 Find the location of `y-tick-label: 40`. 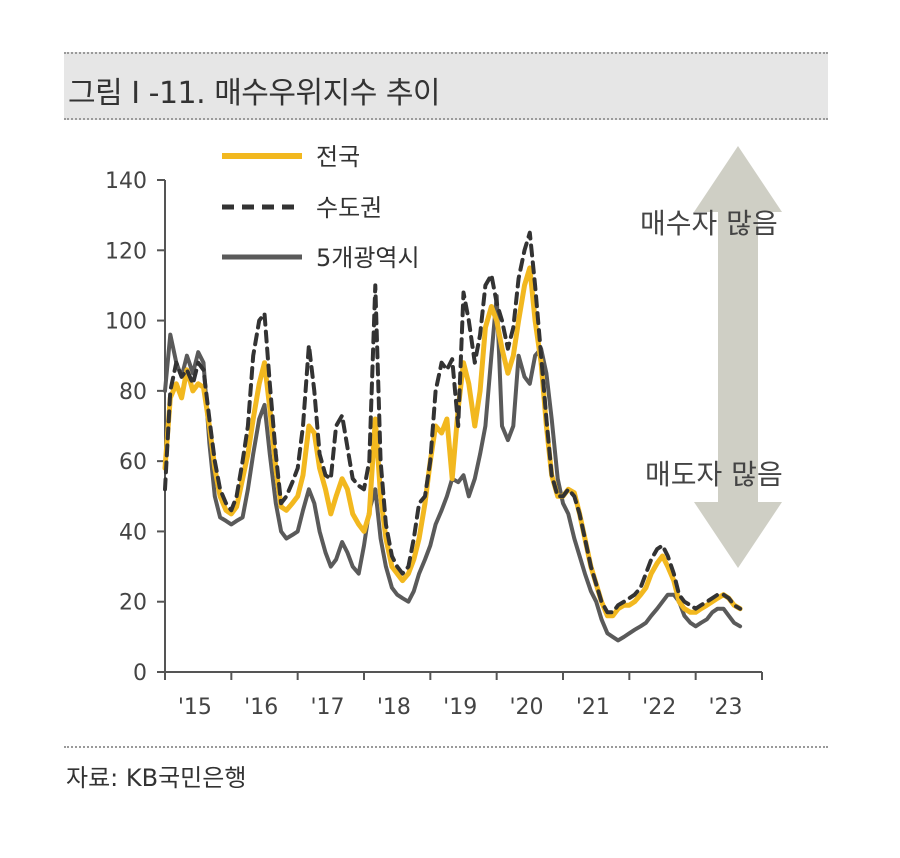

y-tick-label: 40 is located at coordinates (133, 532).